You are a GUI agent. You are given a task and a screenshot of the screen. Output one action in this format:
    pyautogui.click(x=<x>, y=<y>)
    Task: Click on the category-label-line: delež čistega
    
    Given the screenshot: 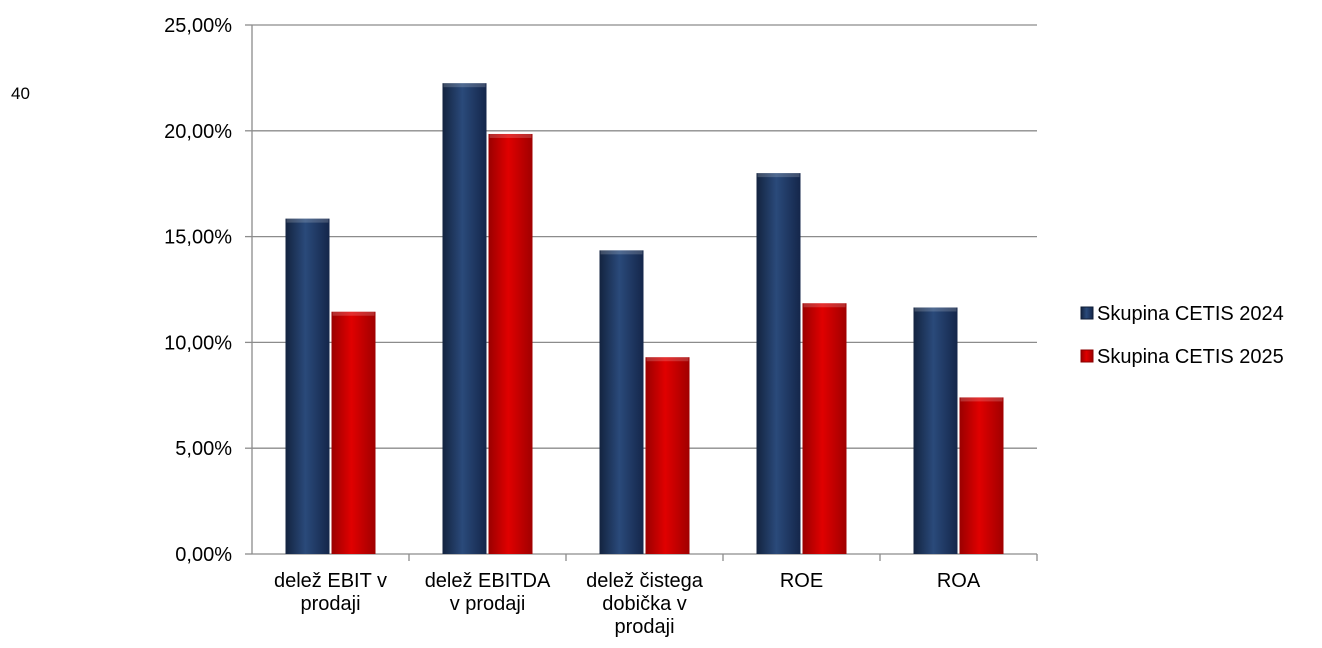 What is the action you would take?
    pyautogui.click(x=645, y=581)
    